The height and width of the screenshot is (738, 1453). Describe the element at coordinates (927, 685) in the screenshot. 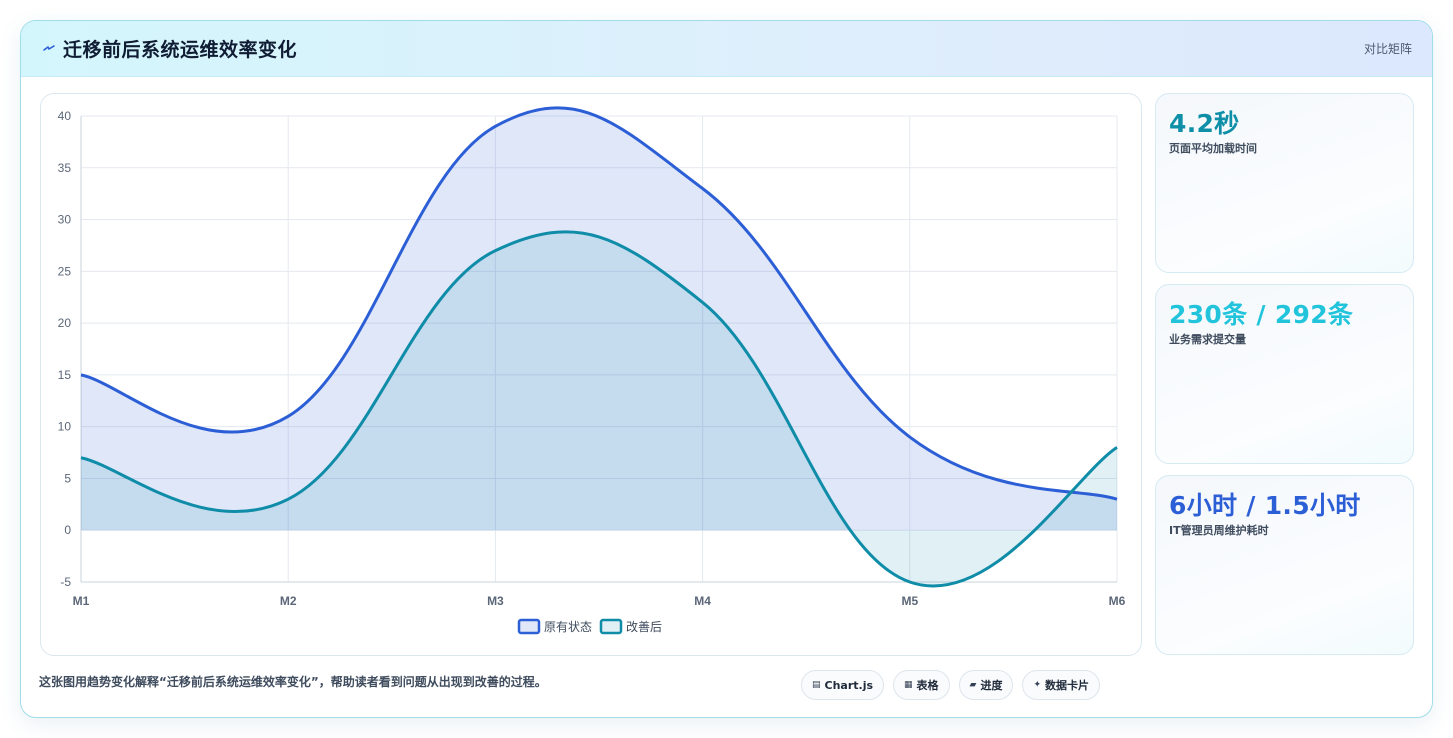

I see `tag-label: 表格` at that location.